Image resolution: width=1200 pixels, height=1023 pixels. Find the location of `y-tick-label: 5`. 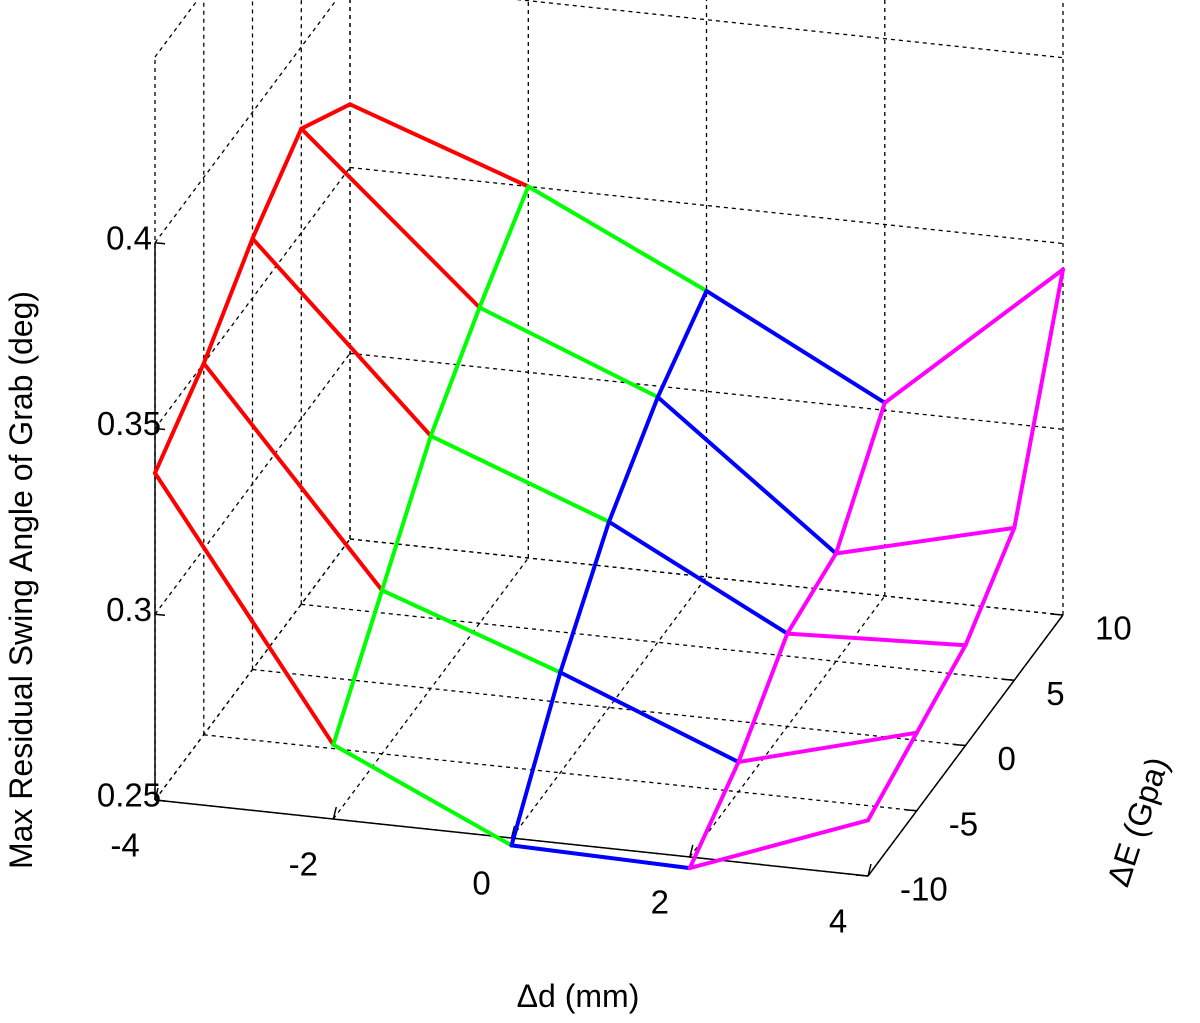

y-tick-label: 5 is located at coordinates (1055, 693).